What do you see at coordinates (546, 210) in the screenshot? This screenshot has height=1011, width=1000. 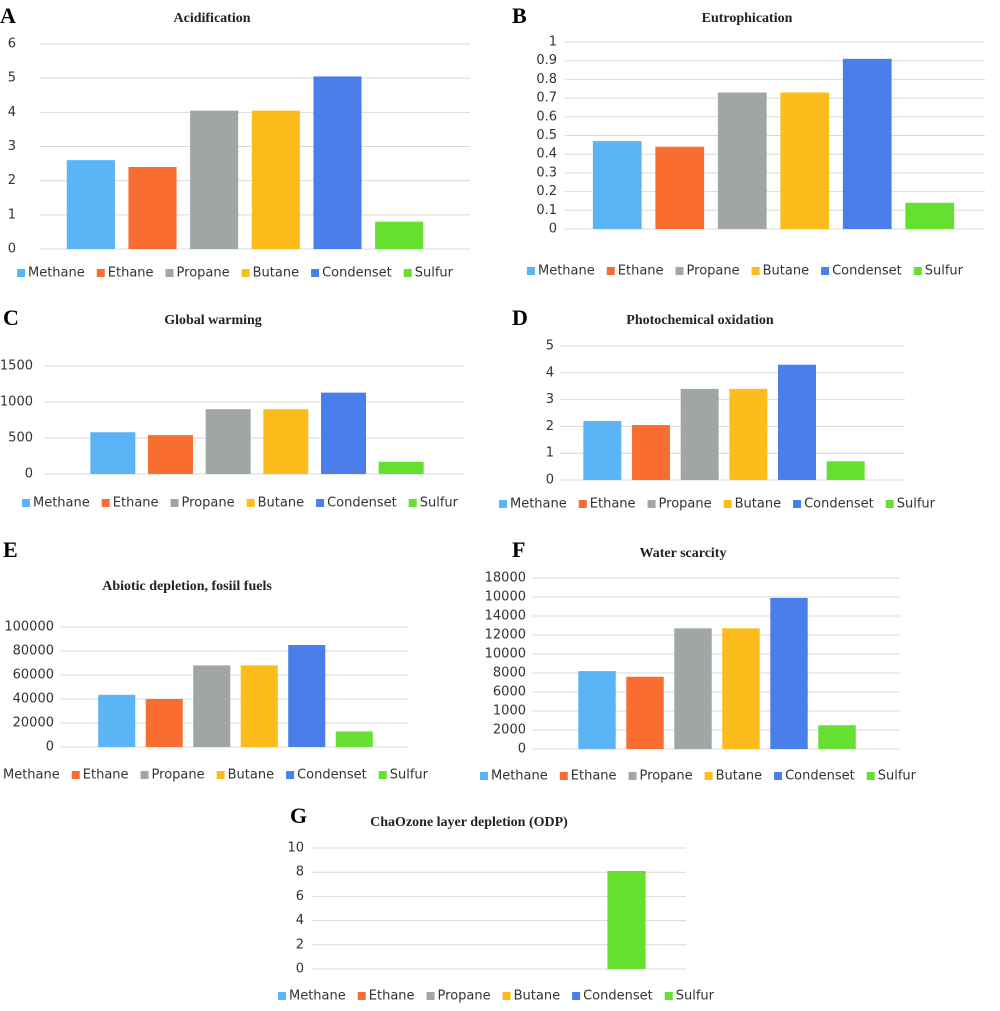 I see `y-tick-label: 0.1` at bounding box center [546, 210].